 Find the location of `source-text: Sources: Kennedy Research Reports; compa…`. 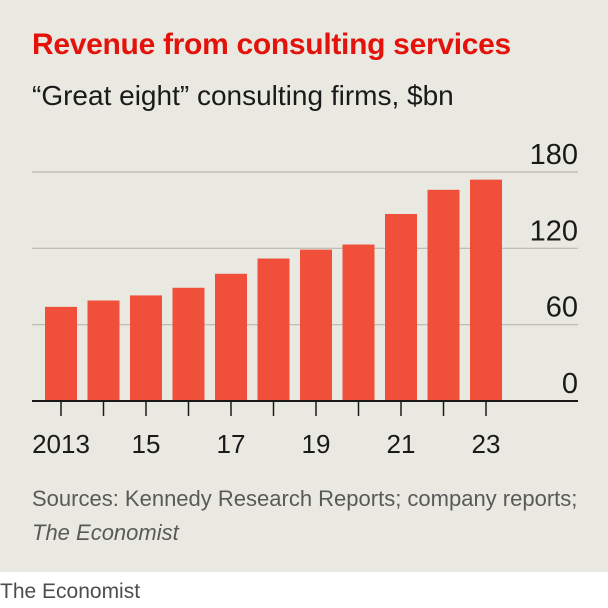

source-text: Sources: Kennedy Research Reports; compa… is located at coordinates (305, 498).